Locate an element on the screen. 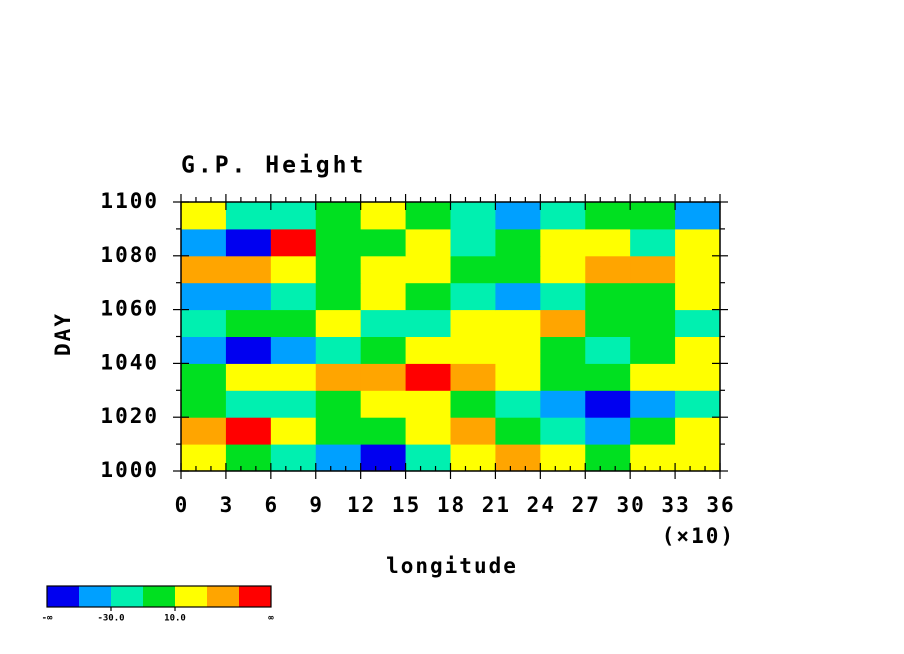  x-tick-label: 9 is located at coordinates (316, 505).